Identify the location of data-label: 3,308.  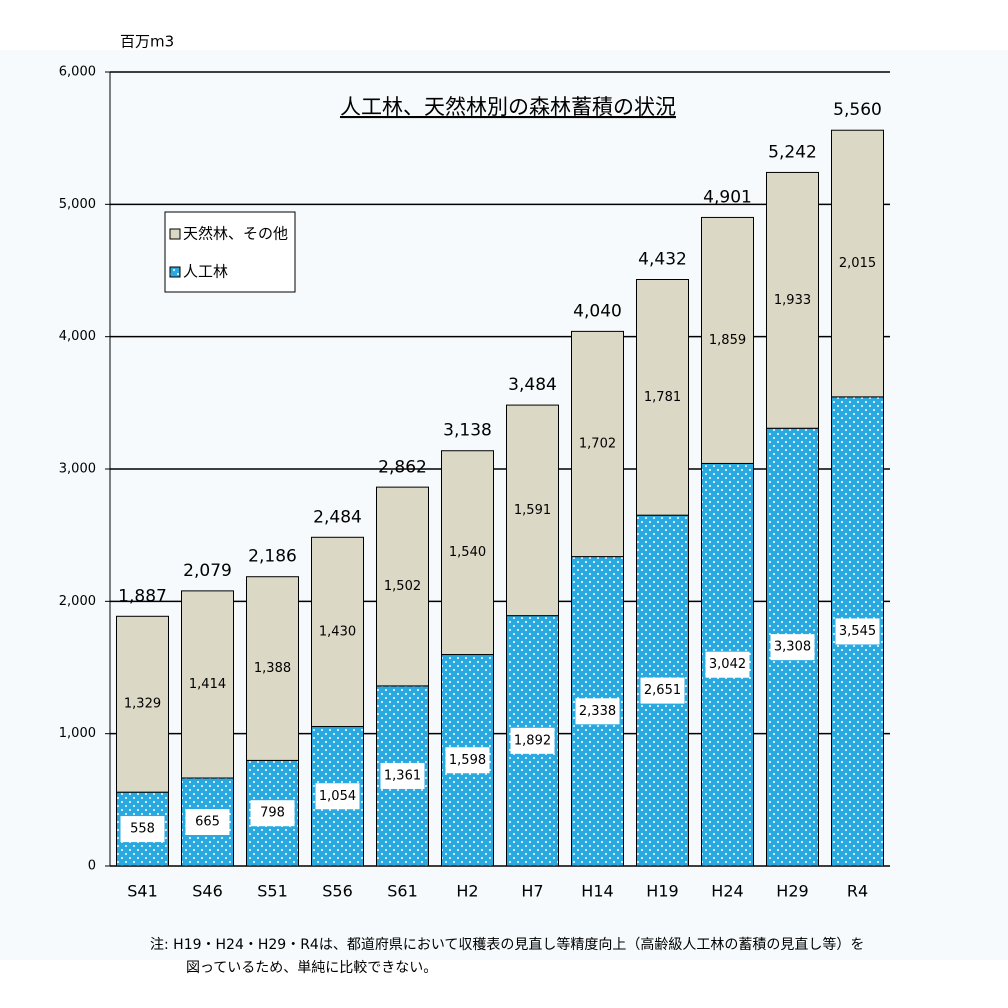
(792, 647).